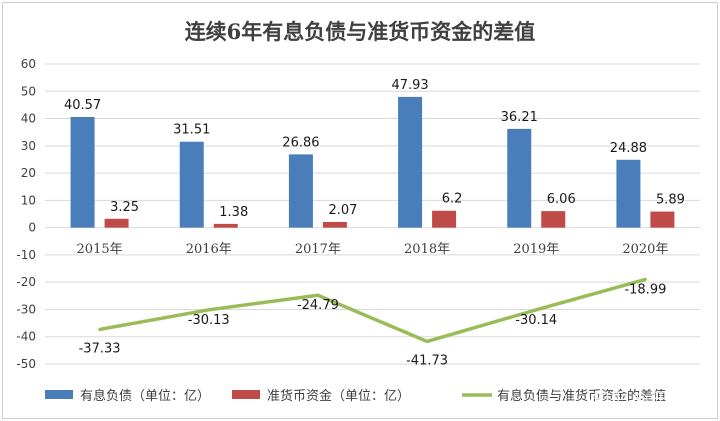 The height and width of the screenshot is (421, 720). I want to click on data-label: 6.2, so click(452, 199).